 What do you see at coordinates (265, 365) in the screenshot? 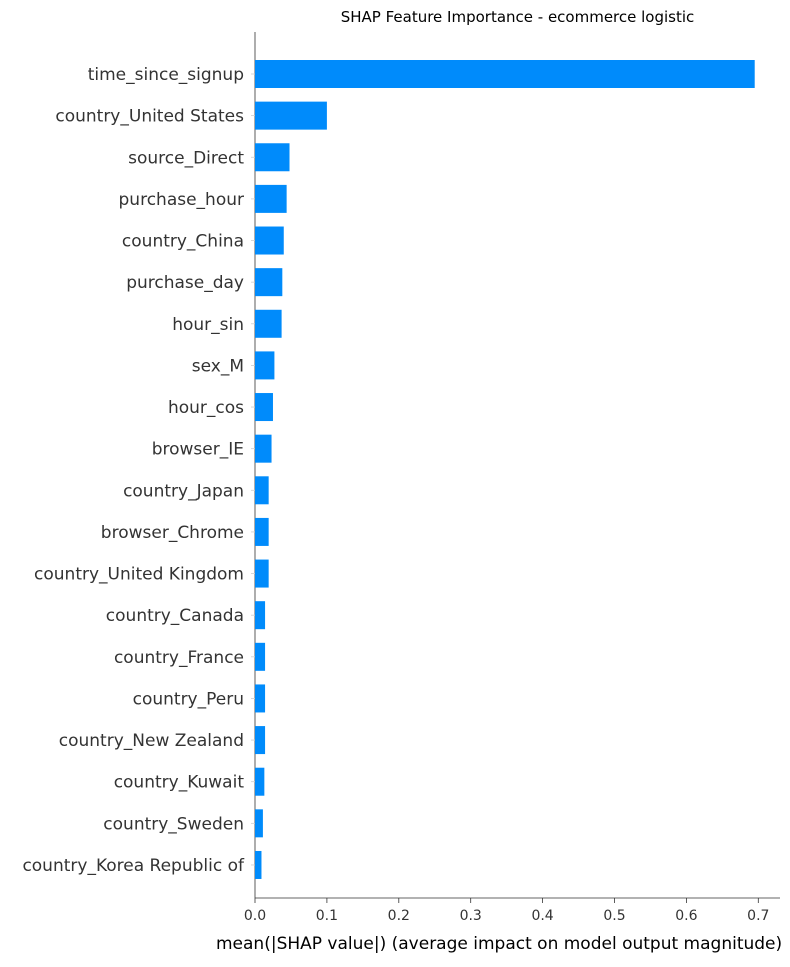
I see `bar-sex-m` at bounding box center [265, 365].